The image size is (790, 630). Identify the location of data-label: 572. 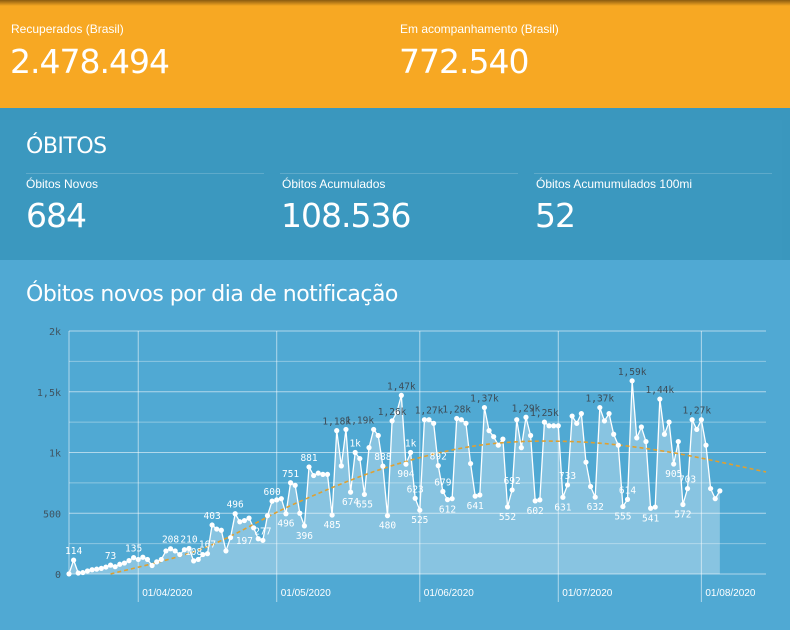
(682, 515).